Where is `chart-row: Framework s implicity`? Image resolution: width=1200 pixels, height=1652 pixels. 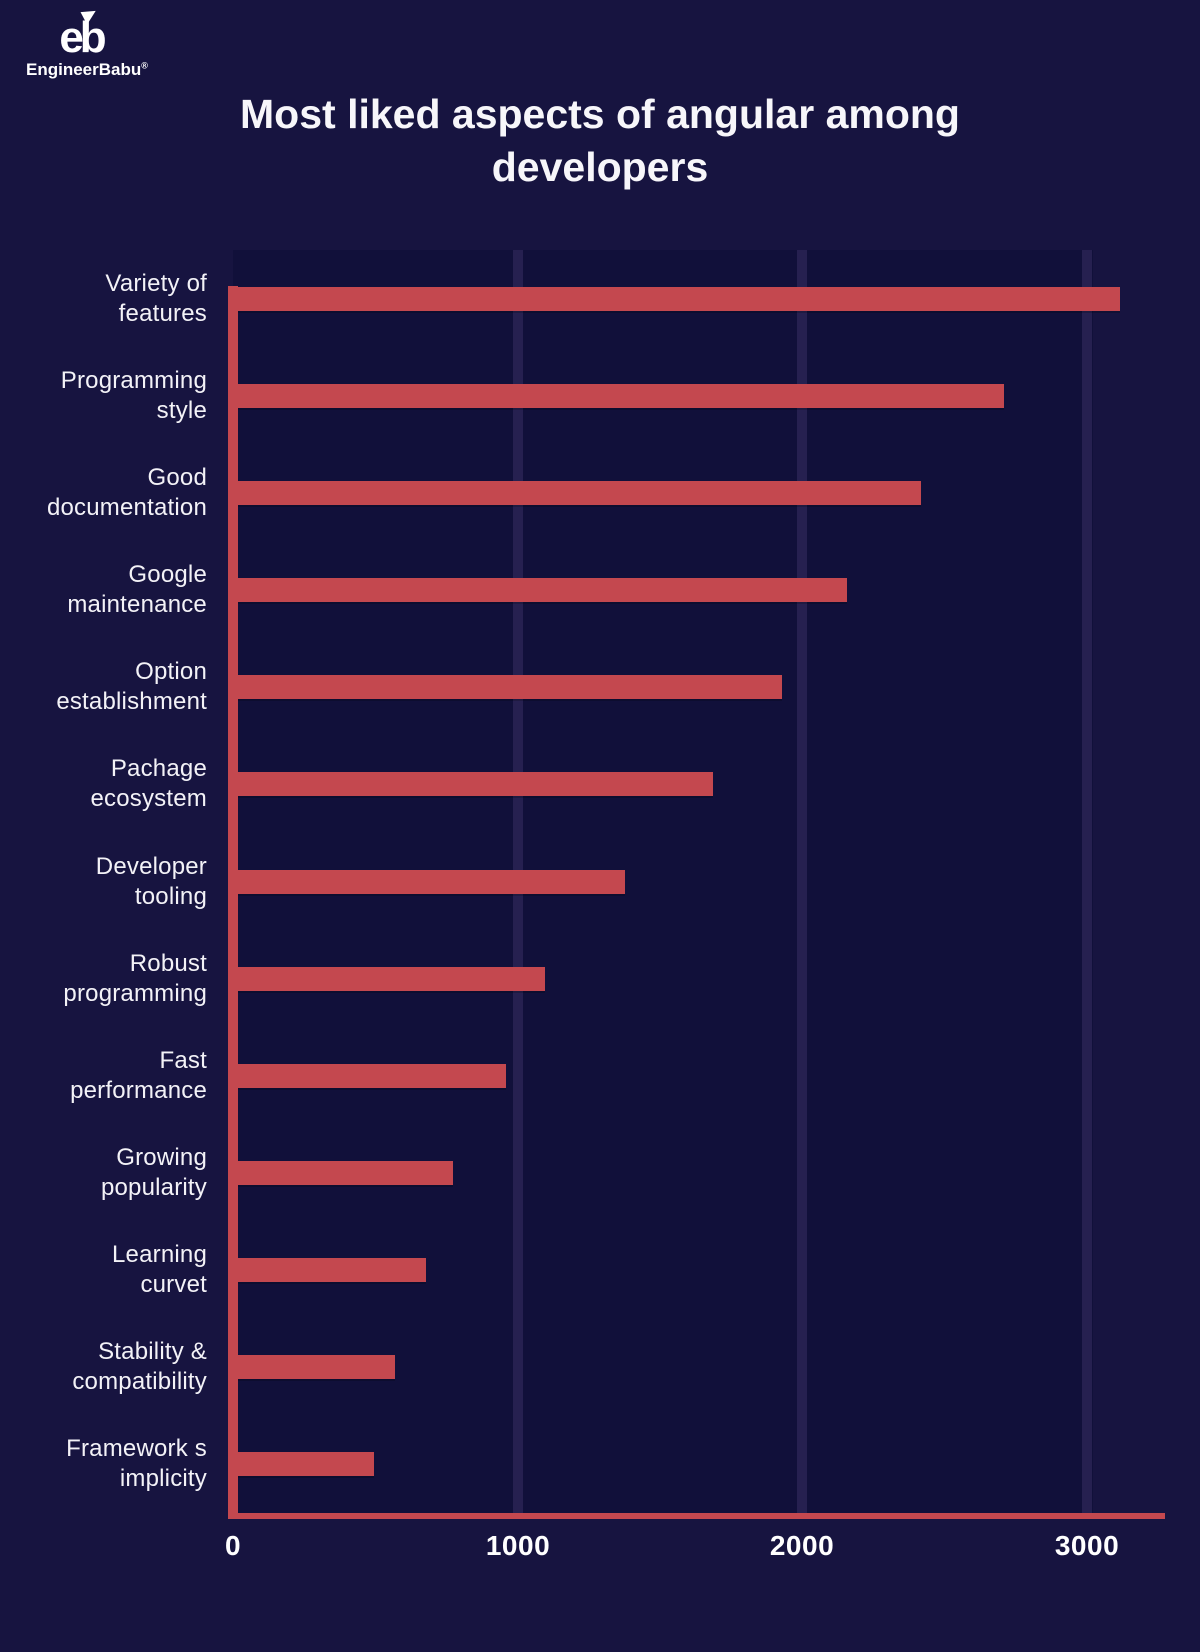
chart-row: Framework s implicity is located at coordinates (600, 1464).